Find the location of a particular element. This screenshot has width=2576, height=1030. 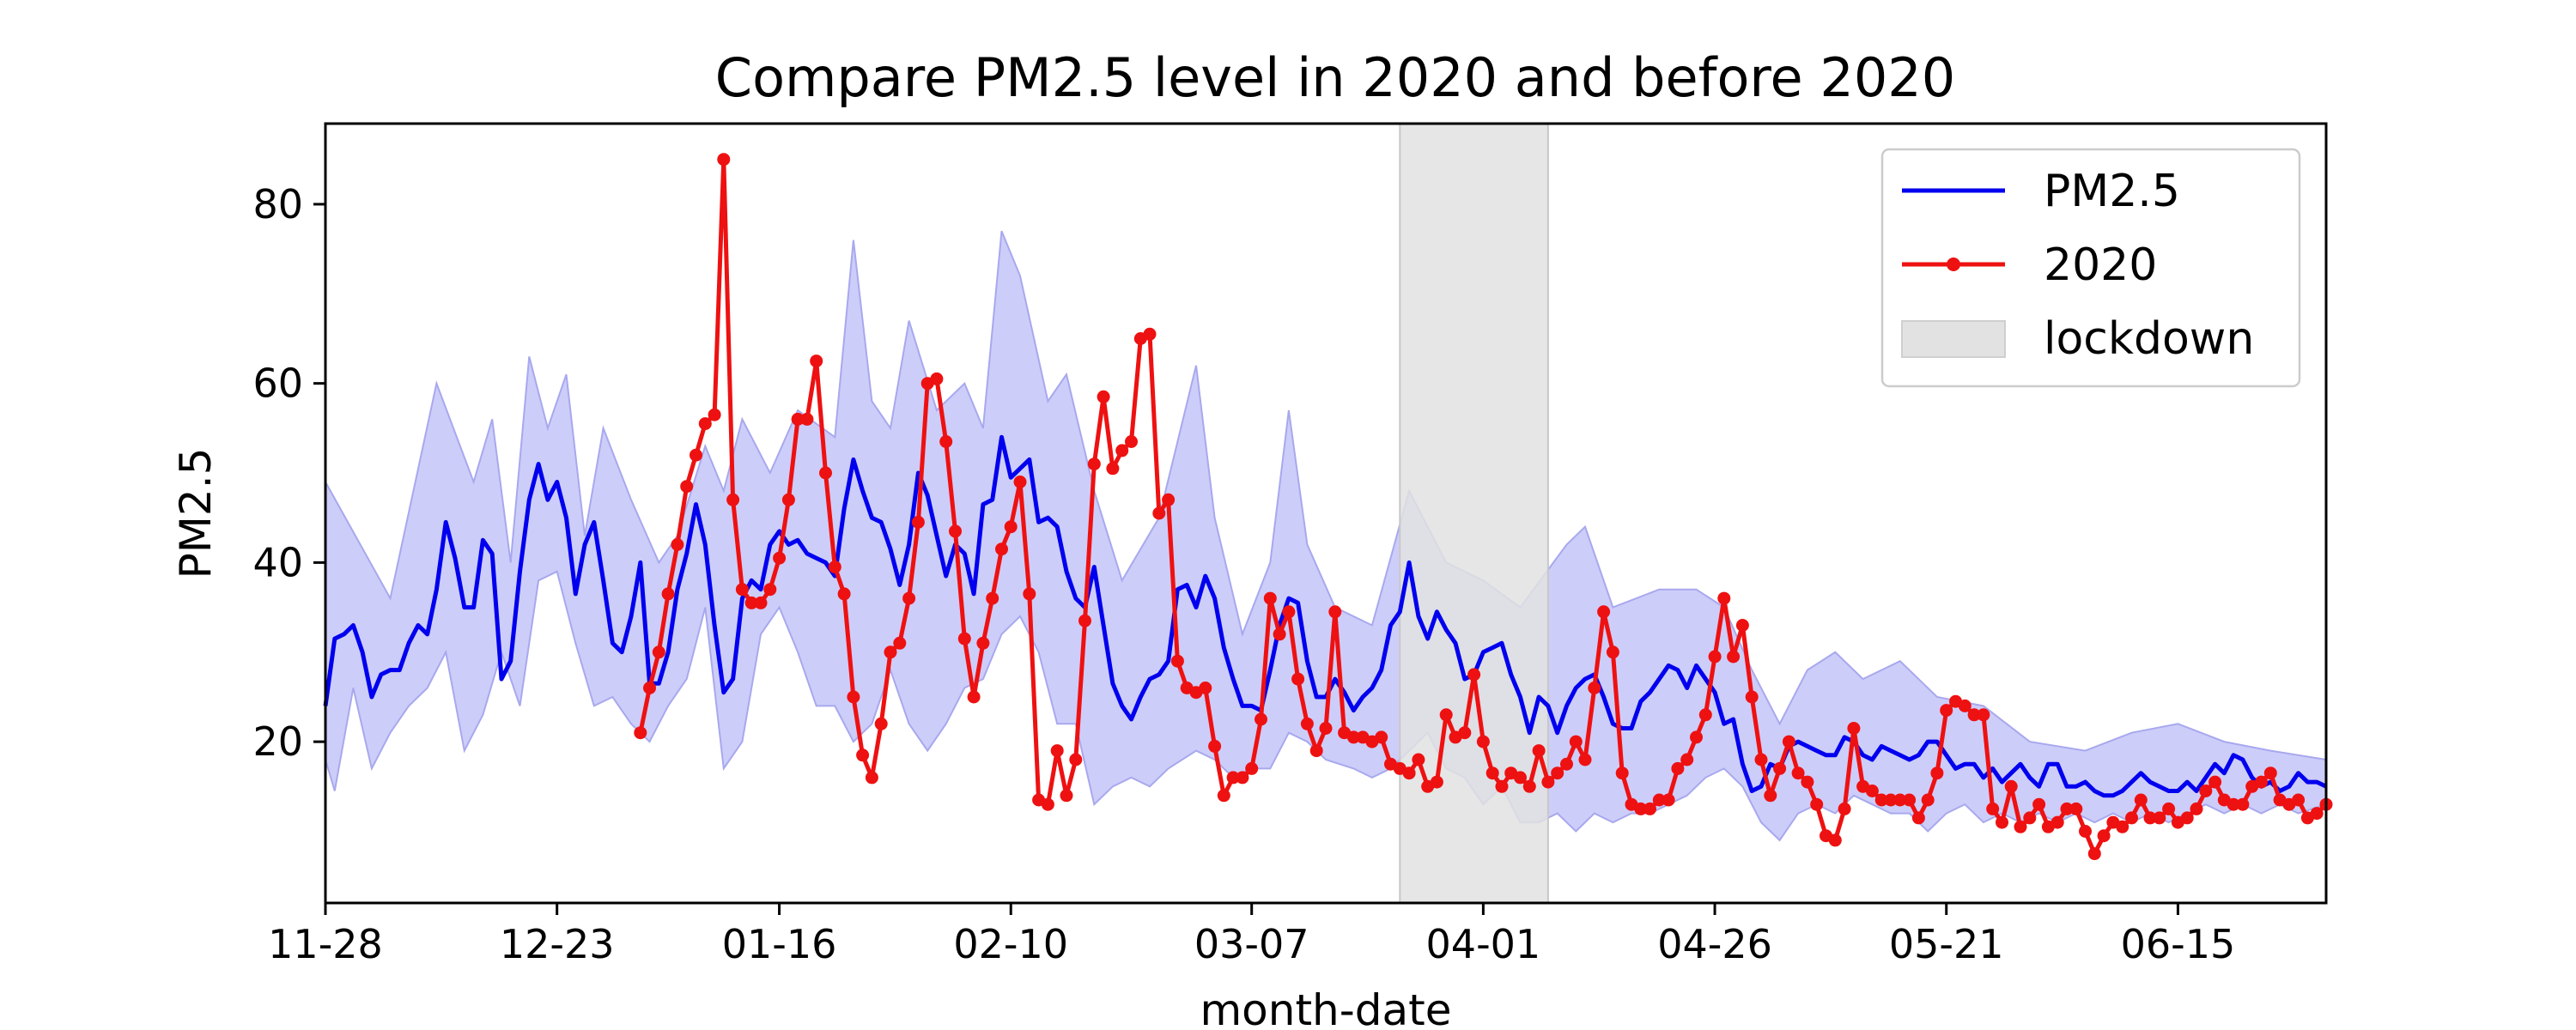

x-tick-label: 04-26 is located at coordinates (1715, 944).